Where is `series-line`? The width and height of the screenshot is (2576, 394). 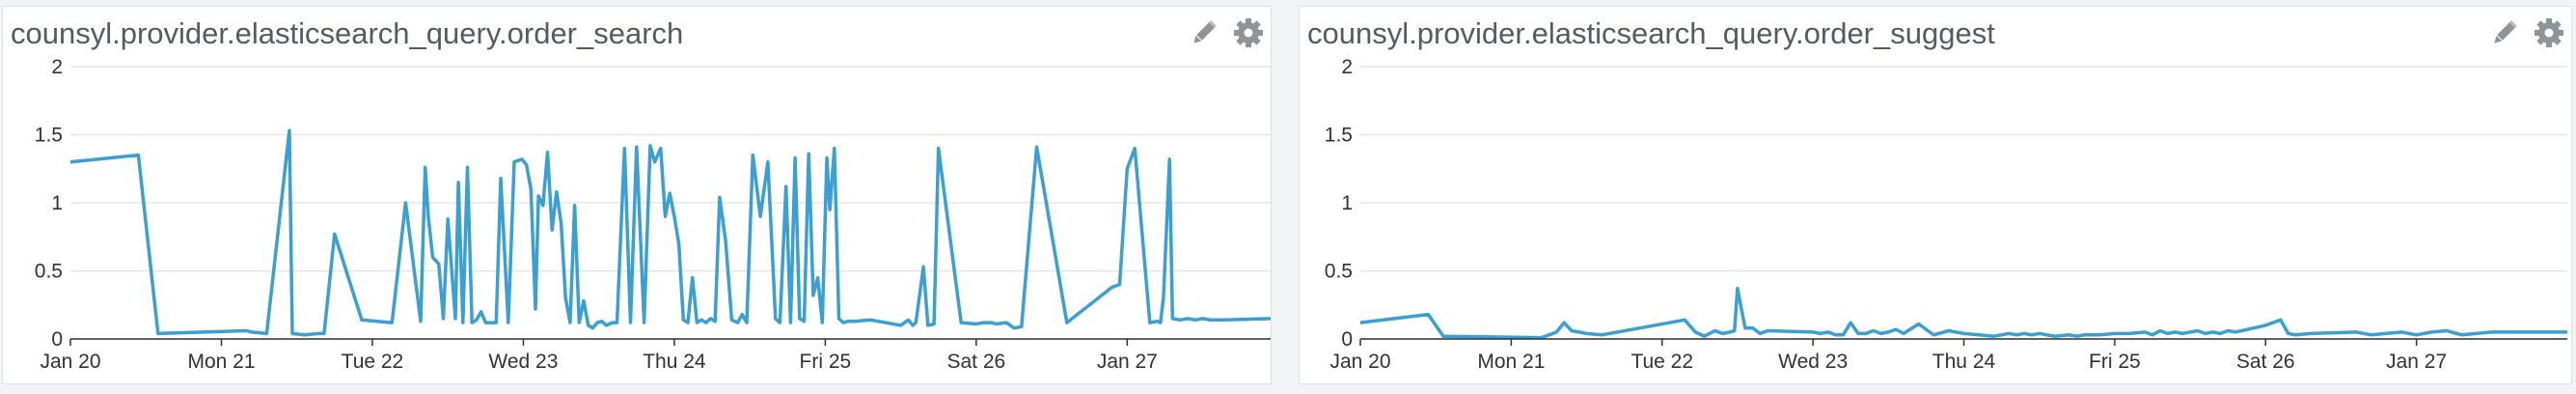
series-line is located at coordinates (1963, 313).